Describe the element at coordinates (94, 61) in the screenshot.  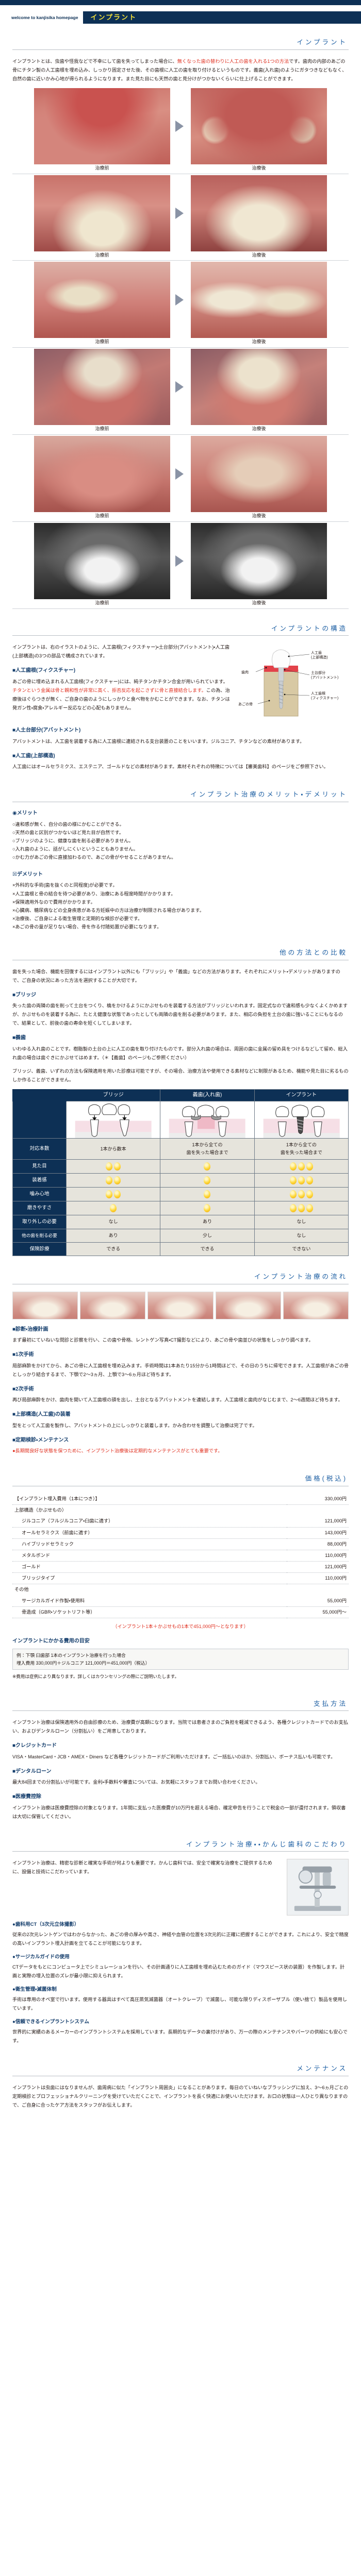
I see `intro-part-a: インプラントとは、虫歯や怪我などで不幸にして歯を失ってしまった場合に、` at that location.